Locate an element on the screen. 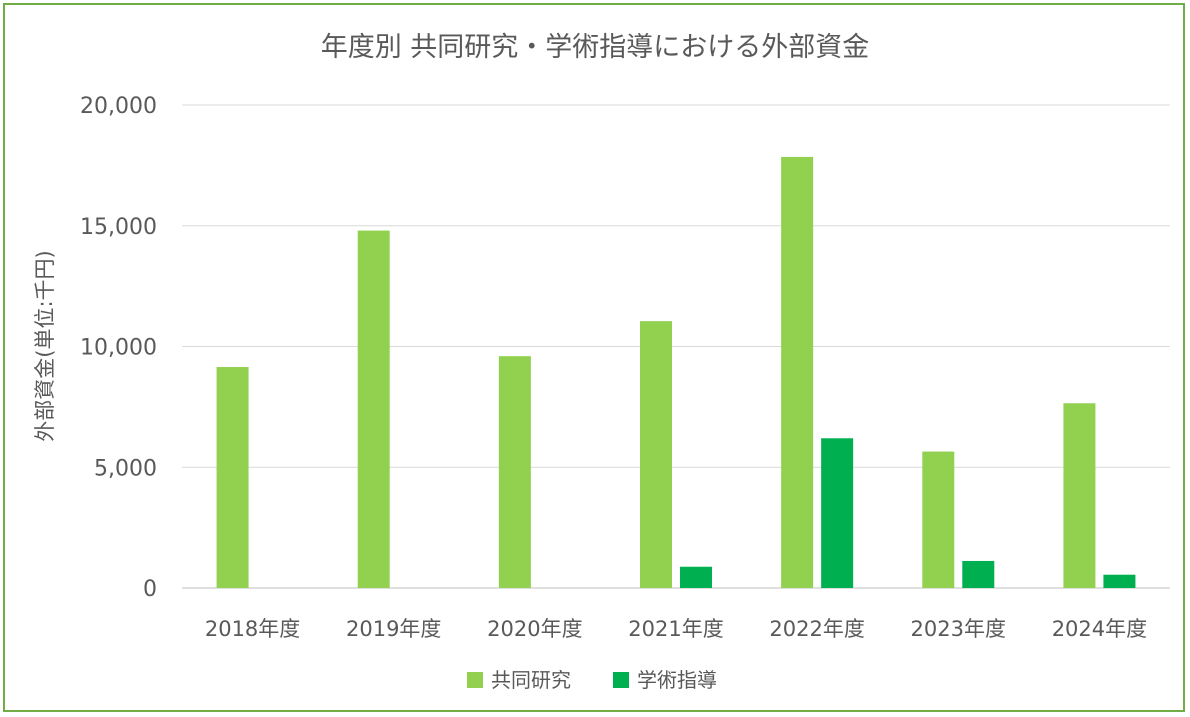  y-tick-label: 10,000 is located at coordinates (118, 348).